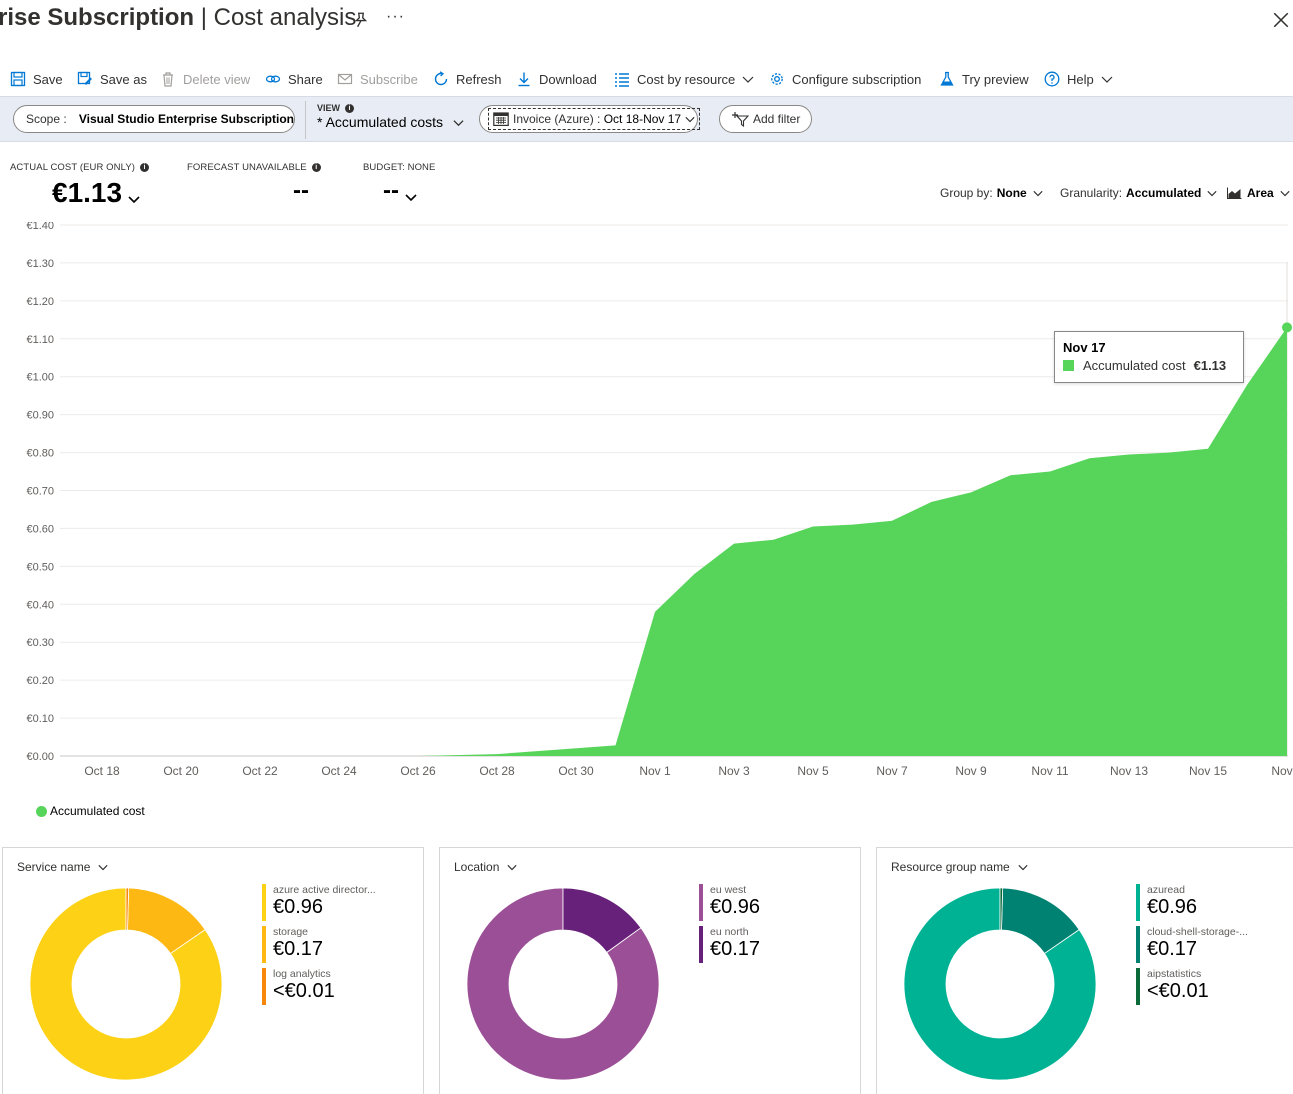  Describe the element at coordinates (728, 890) in the screenshot. I see `legend-item-name: eu west` at that location.